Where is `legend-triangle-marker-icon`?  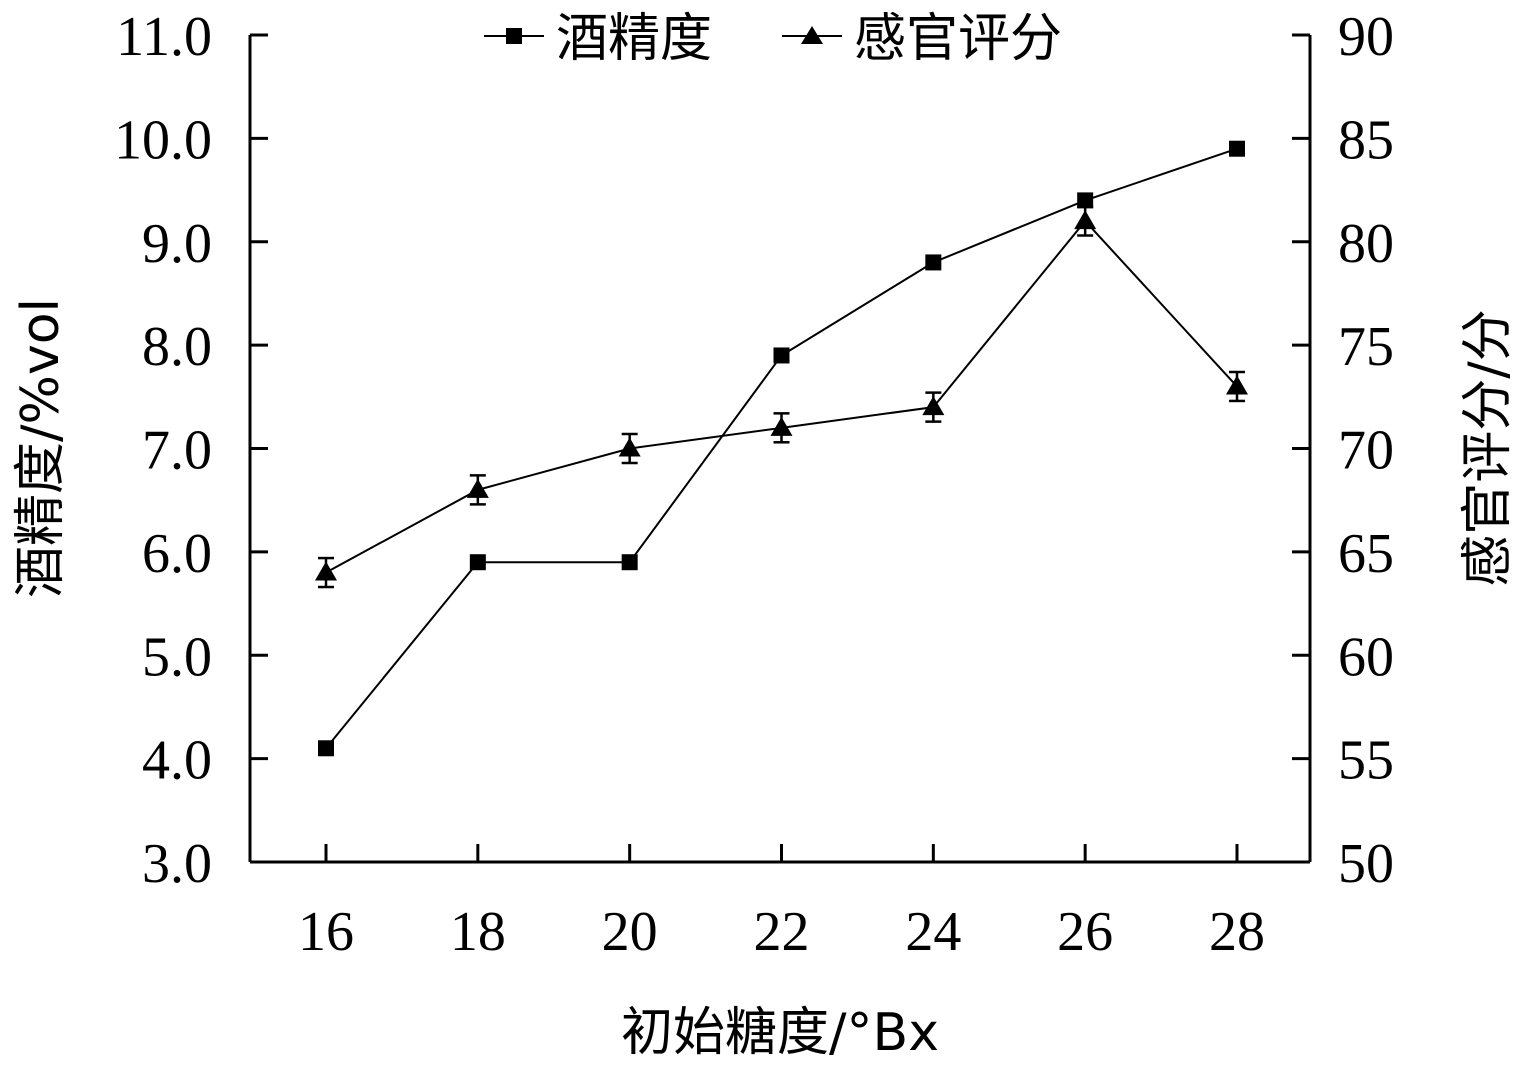 legend-triangle-marker-icon is located at coordinates (812, 35).